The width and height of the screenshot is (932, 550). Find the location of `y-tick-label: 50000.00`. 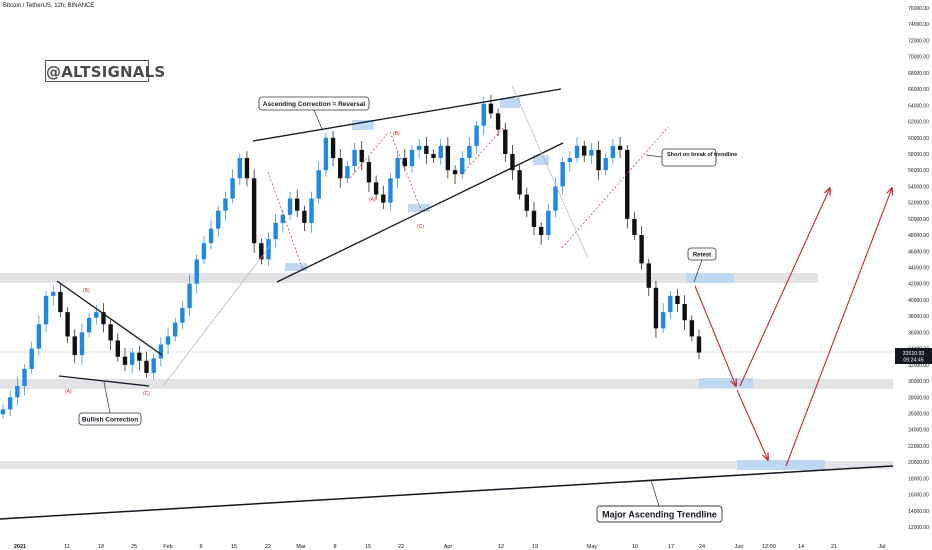

y-tick-label: 50000.00 is located at coordinates (918, 220).